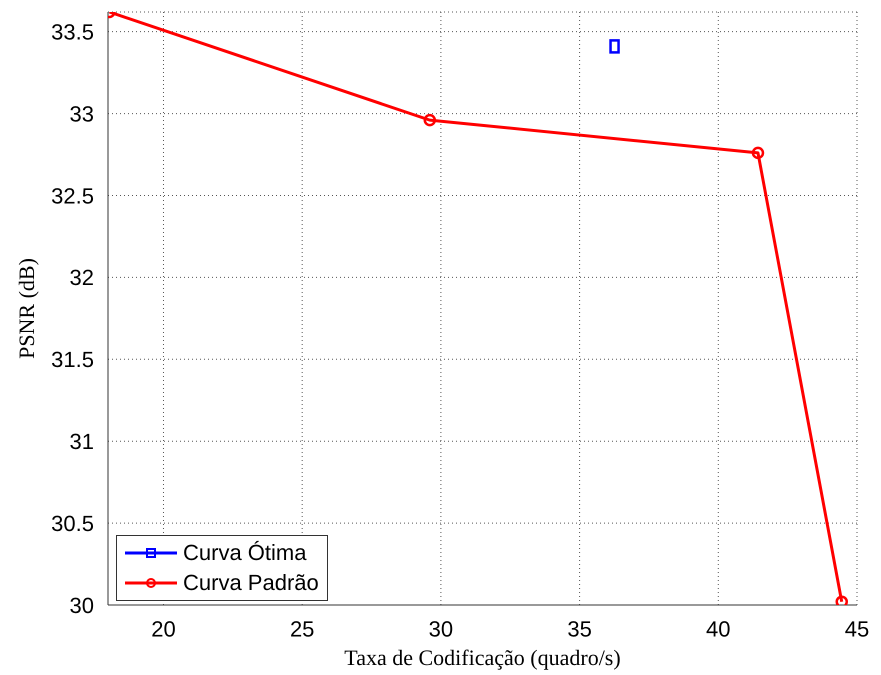 This screenshot has height=675, width=881. I want to click on legend-label: Curva Padrão, so click(251, 583).